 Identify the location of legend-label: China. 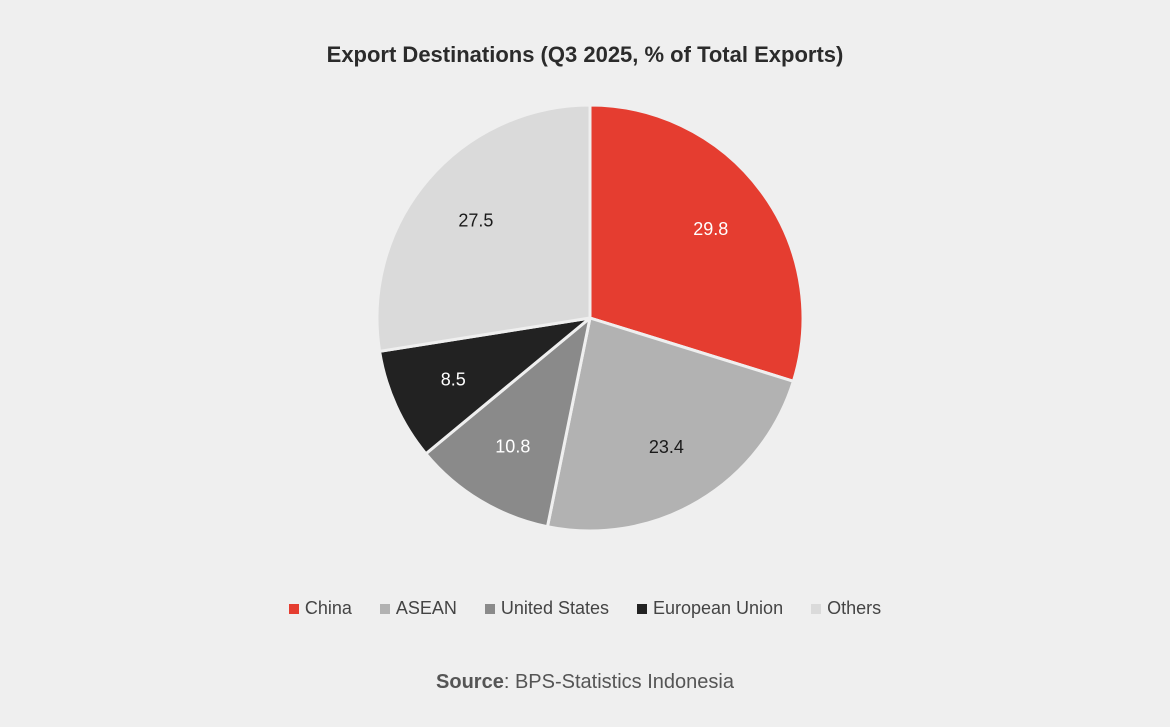
(328, 608).